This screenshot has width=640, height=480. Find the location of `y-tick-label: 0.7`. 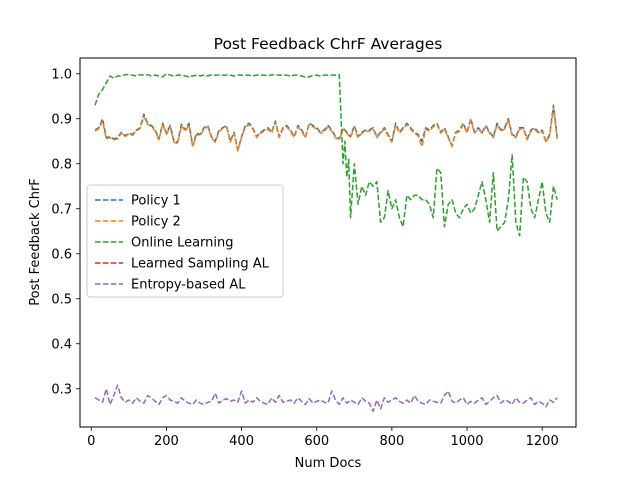

y-tick-label: 0.7 is located at coordinates (61, 209).